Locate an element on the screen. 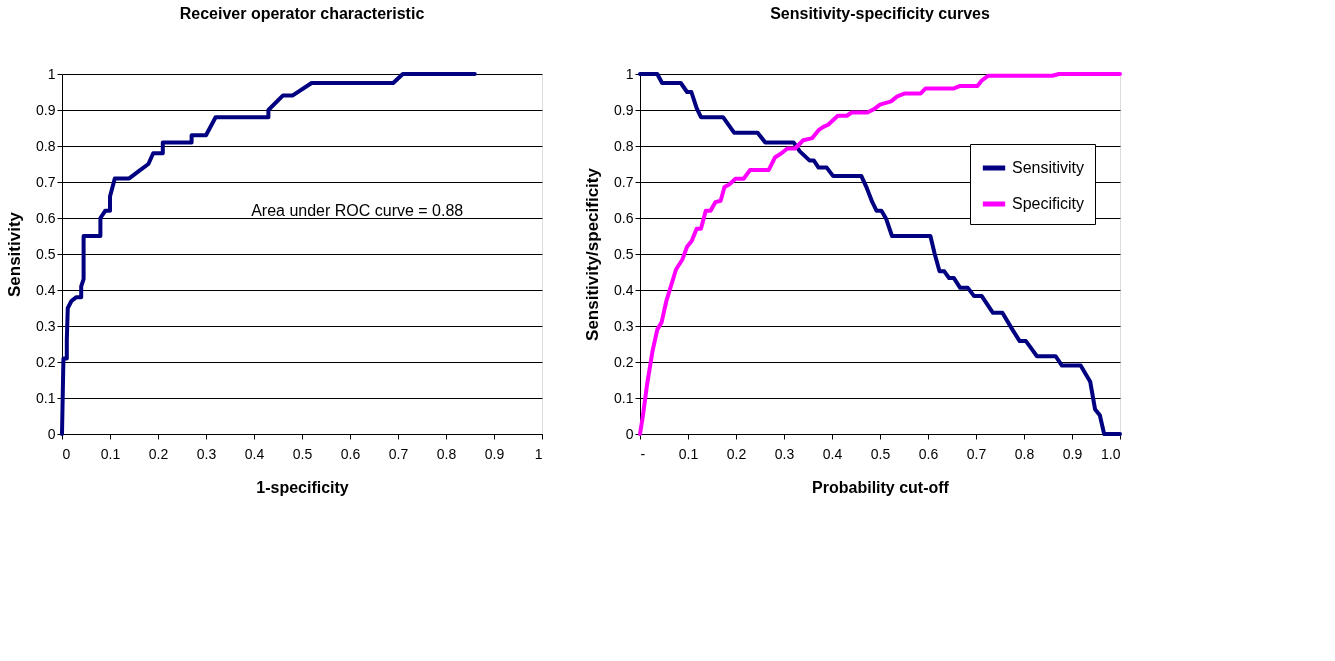 This screenshot has width=1335, height=661. x-tick-label: - is located at coordinates (643, 453).